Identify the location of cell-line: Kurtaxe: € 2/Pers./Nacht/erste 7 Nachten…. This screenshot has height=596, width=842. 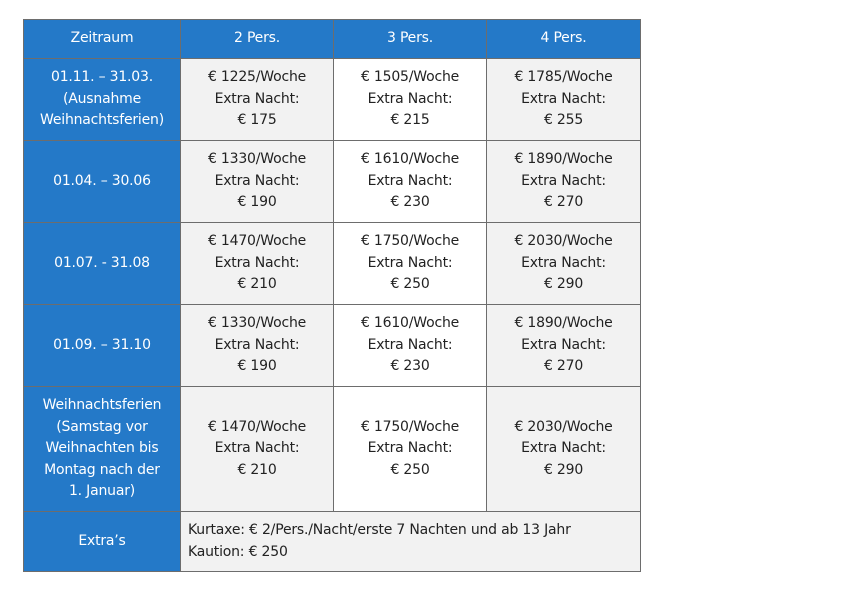
(379, 530).